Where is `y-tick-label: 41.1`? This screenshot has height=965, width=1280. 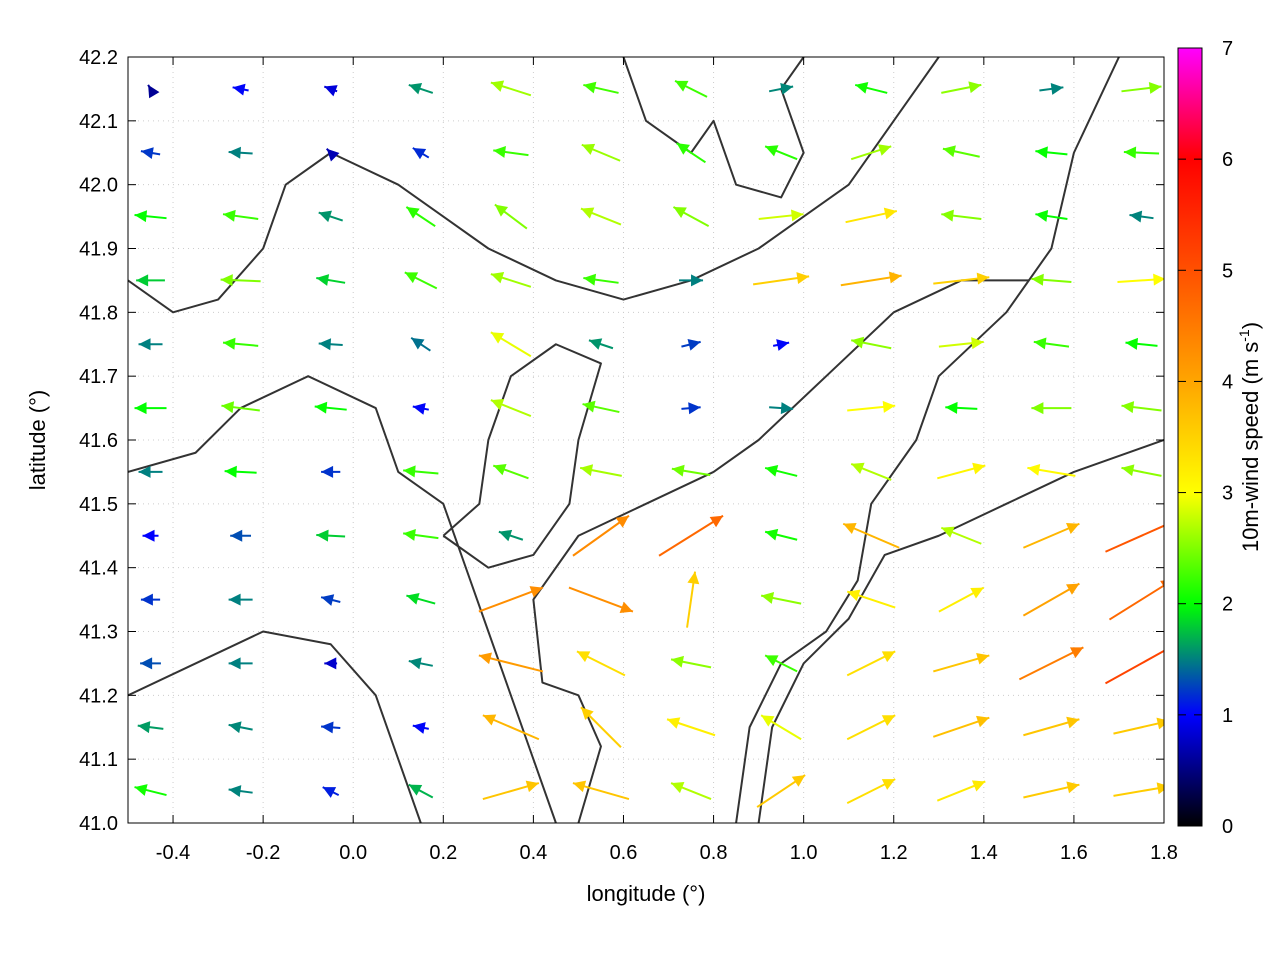 y-tick-label: 41.1 is located at coordinates (98, 760).